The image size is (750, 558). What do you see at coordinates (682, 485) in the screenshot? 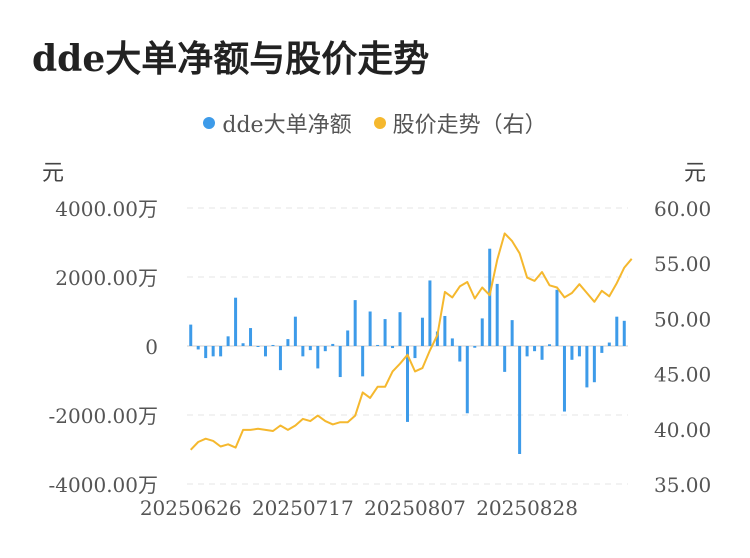
I see `right-tick-label: 35.00` at bounding box center [682, 485].